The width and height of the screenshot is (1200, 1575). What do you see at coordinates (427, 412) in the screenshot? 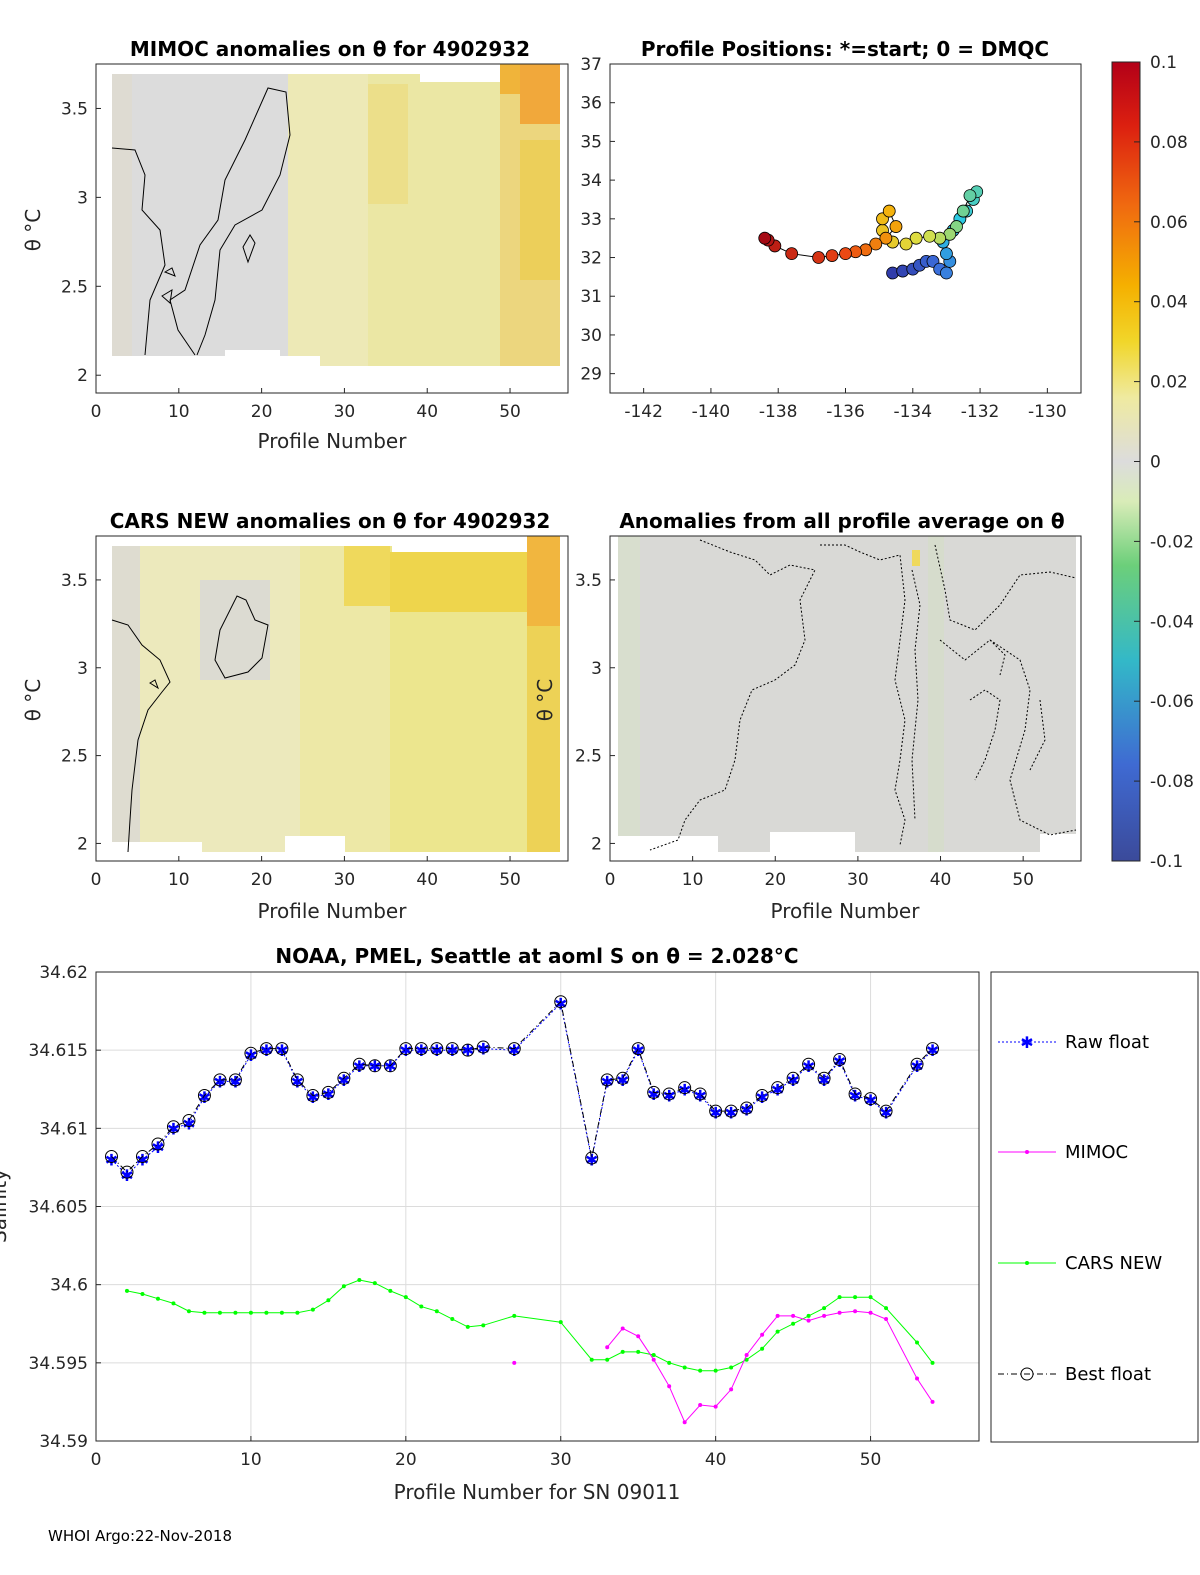
I see `mimoc-xtick-label: 40` at bounding box center [427, 412].